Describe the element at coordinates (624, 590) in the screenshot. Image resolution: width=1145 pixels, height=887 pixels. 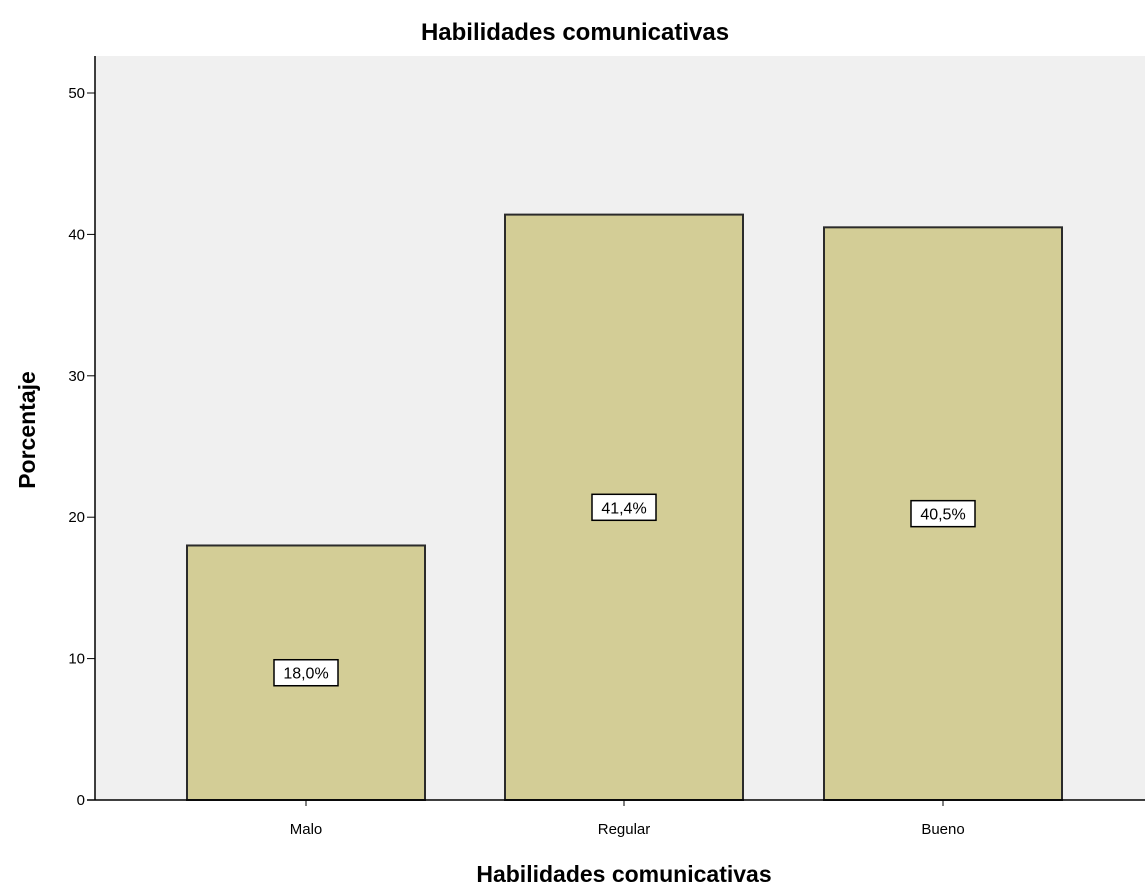
I see `data-labels-layer: 18,0% 41,4% 40,5%` at that location.